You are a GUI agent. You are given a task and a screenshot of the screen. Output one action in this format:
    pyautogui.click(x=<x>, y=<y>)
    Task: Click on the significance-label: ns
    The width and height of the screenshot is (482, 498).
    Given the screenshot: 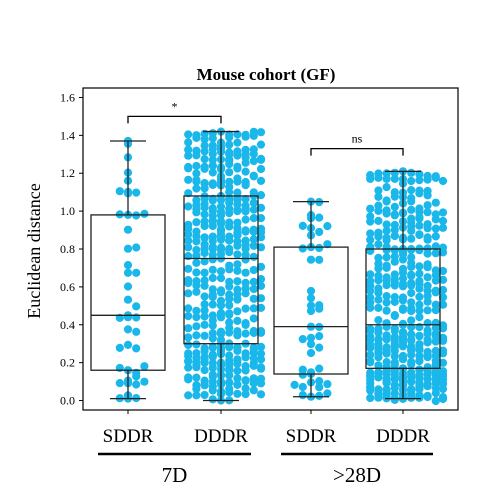 What is the action you would take?
    pyautogui.click(x=357, y=139)
    